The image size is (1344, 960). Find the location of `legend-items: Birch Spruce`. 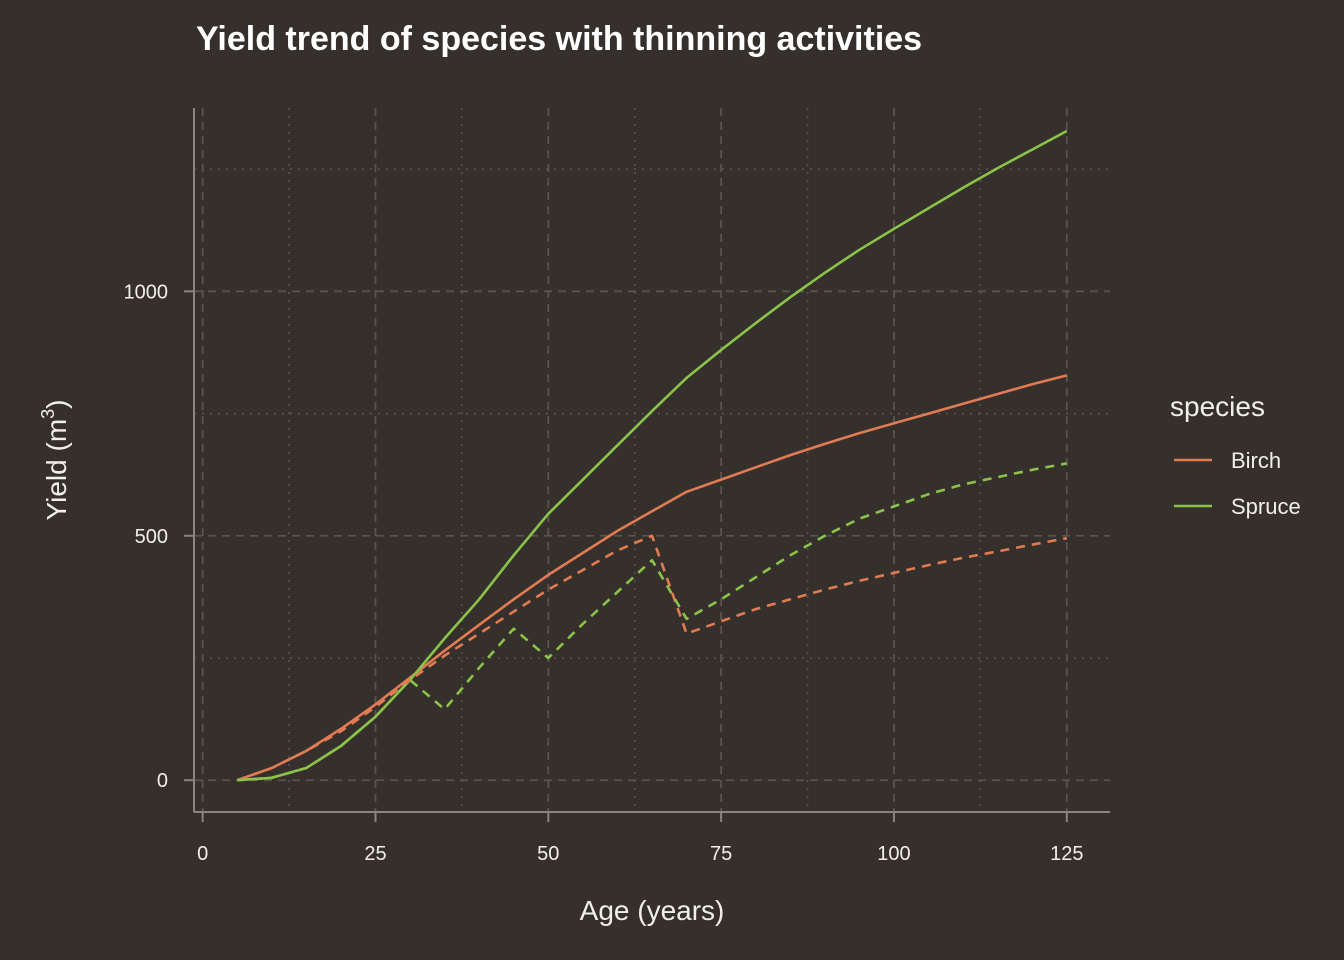

legend-items: Birch Spruce is located at coordinates (1237, 483).